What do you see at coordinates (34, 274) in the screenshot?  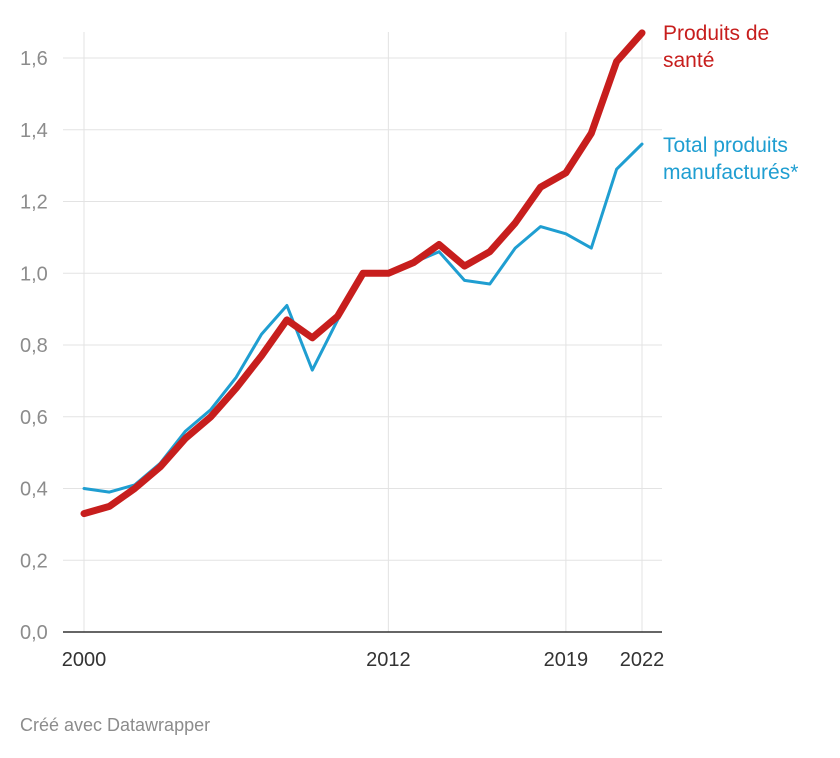 I see `y-tick-label: 1,0` at bounding box center [34, 274].